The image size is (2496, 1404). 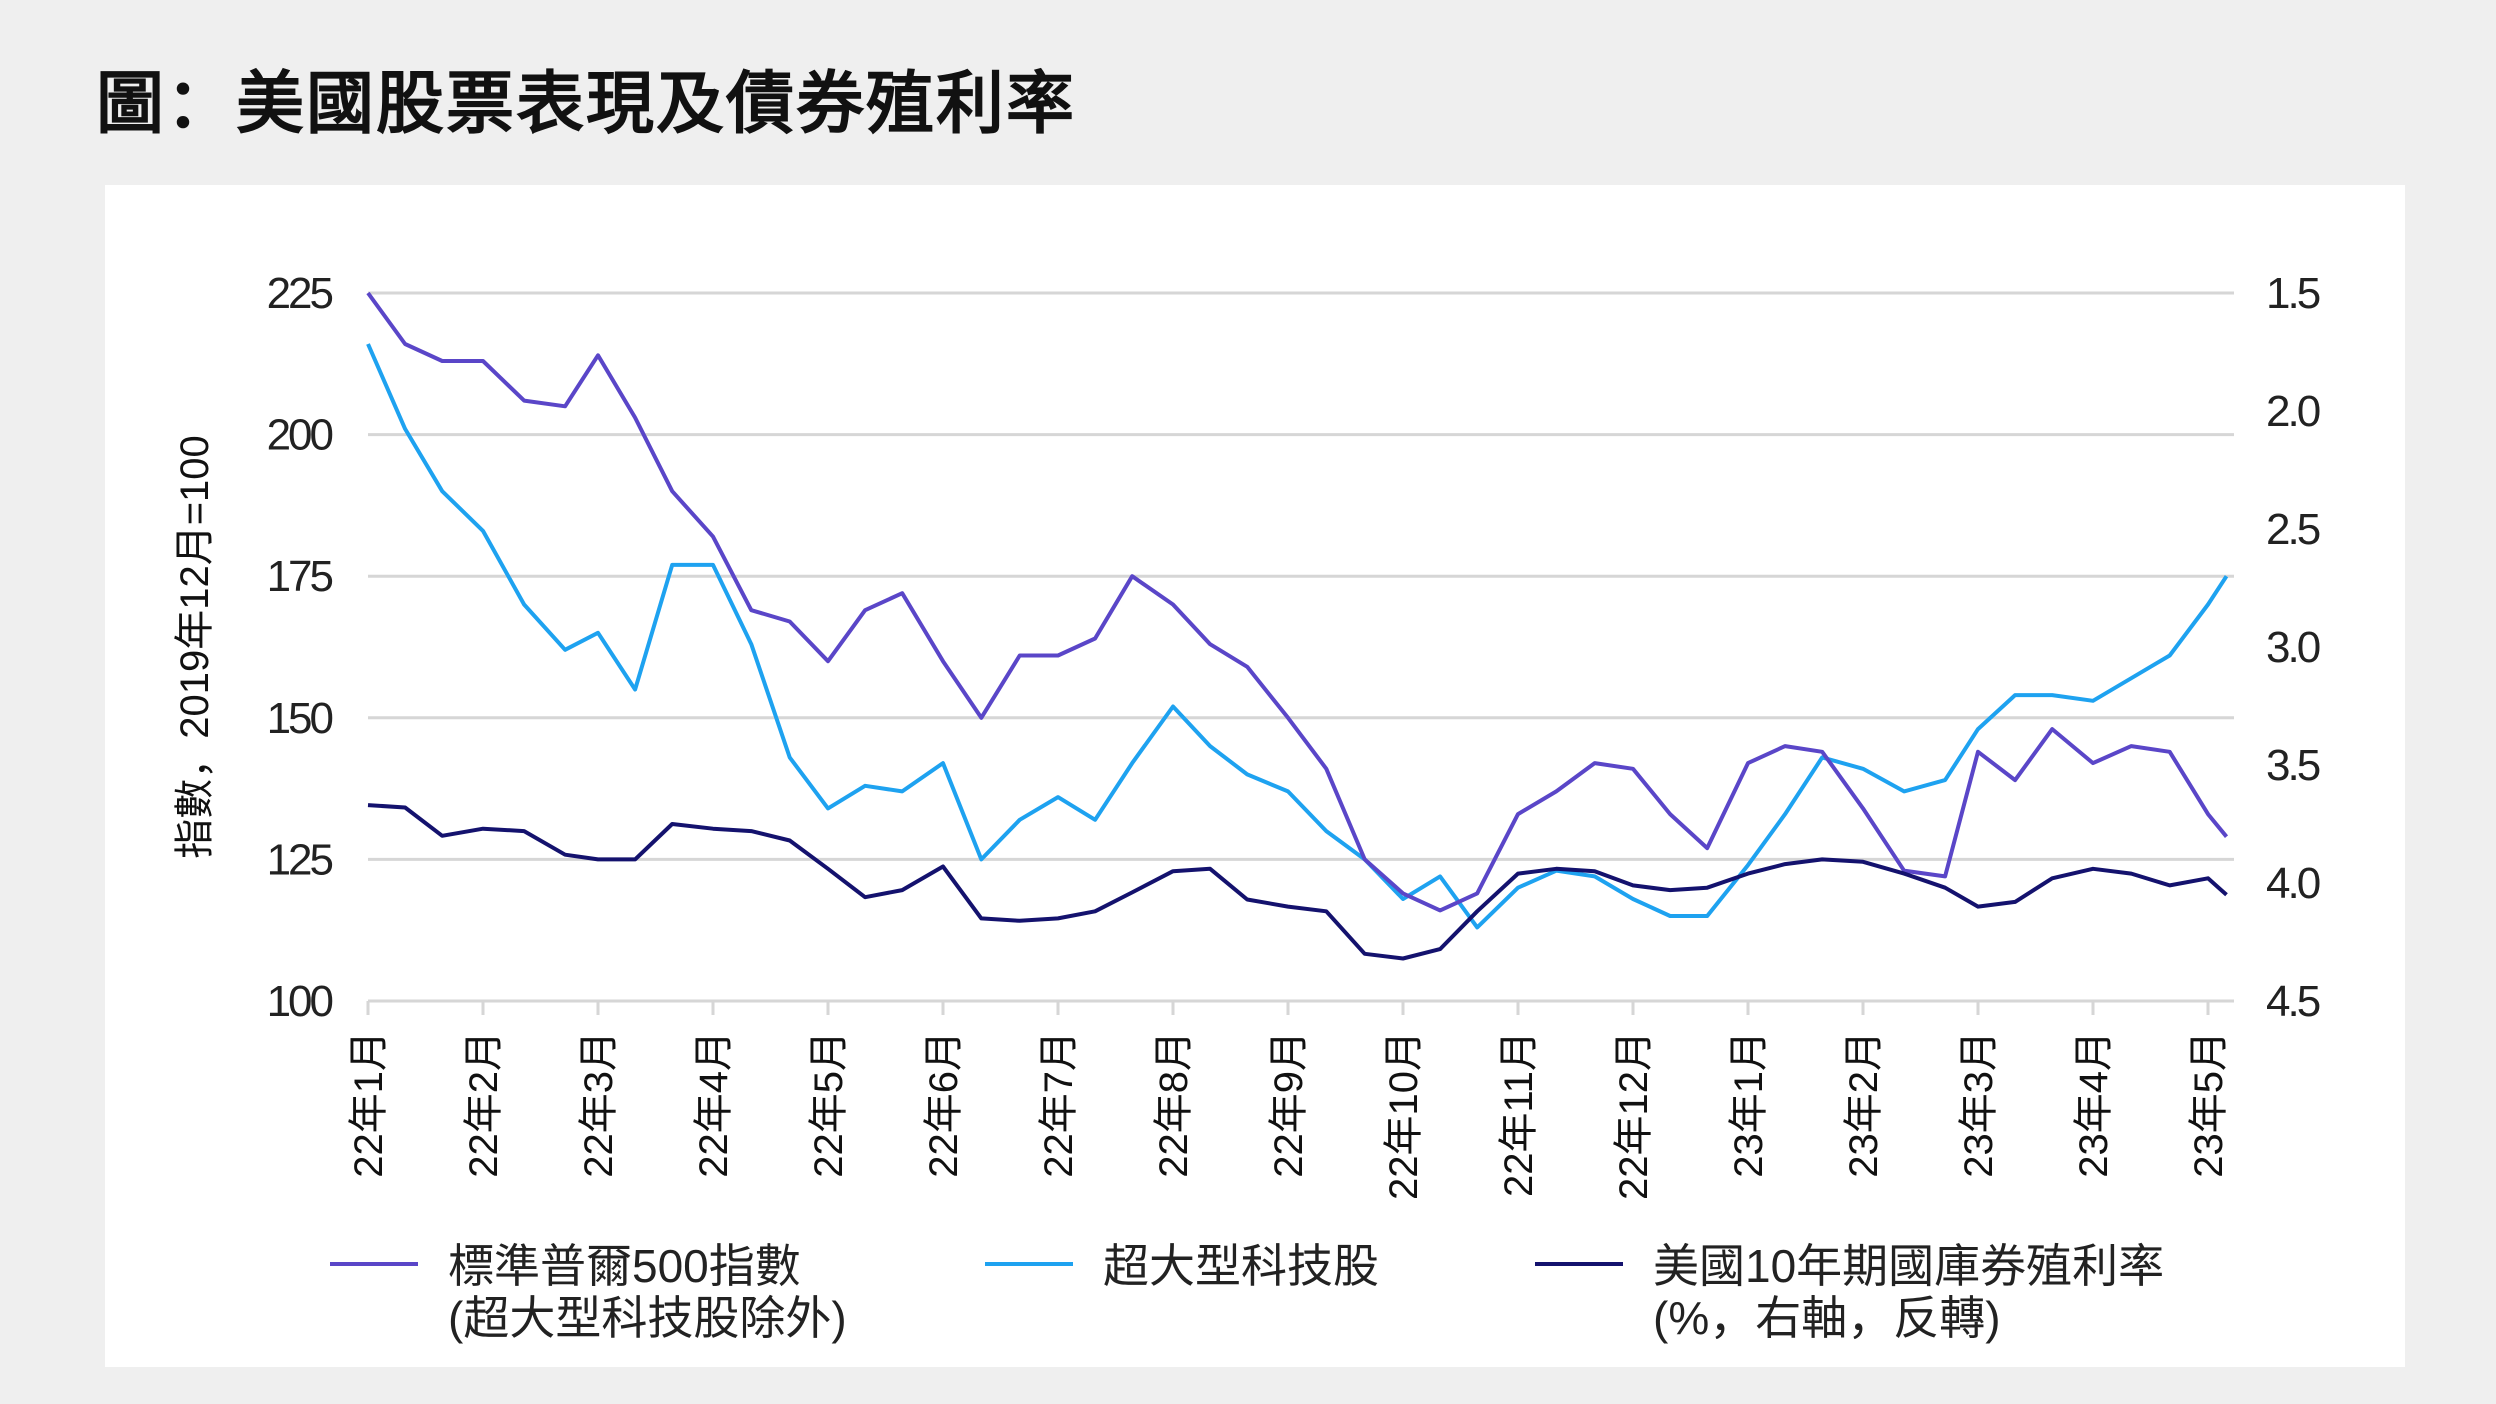 What do you see at coordinates (1059, 1104) in the screenshot?
I see `x-tick-label: 22年7月` at bounding box center [1059, 1104].